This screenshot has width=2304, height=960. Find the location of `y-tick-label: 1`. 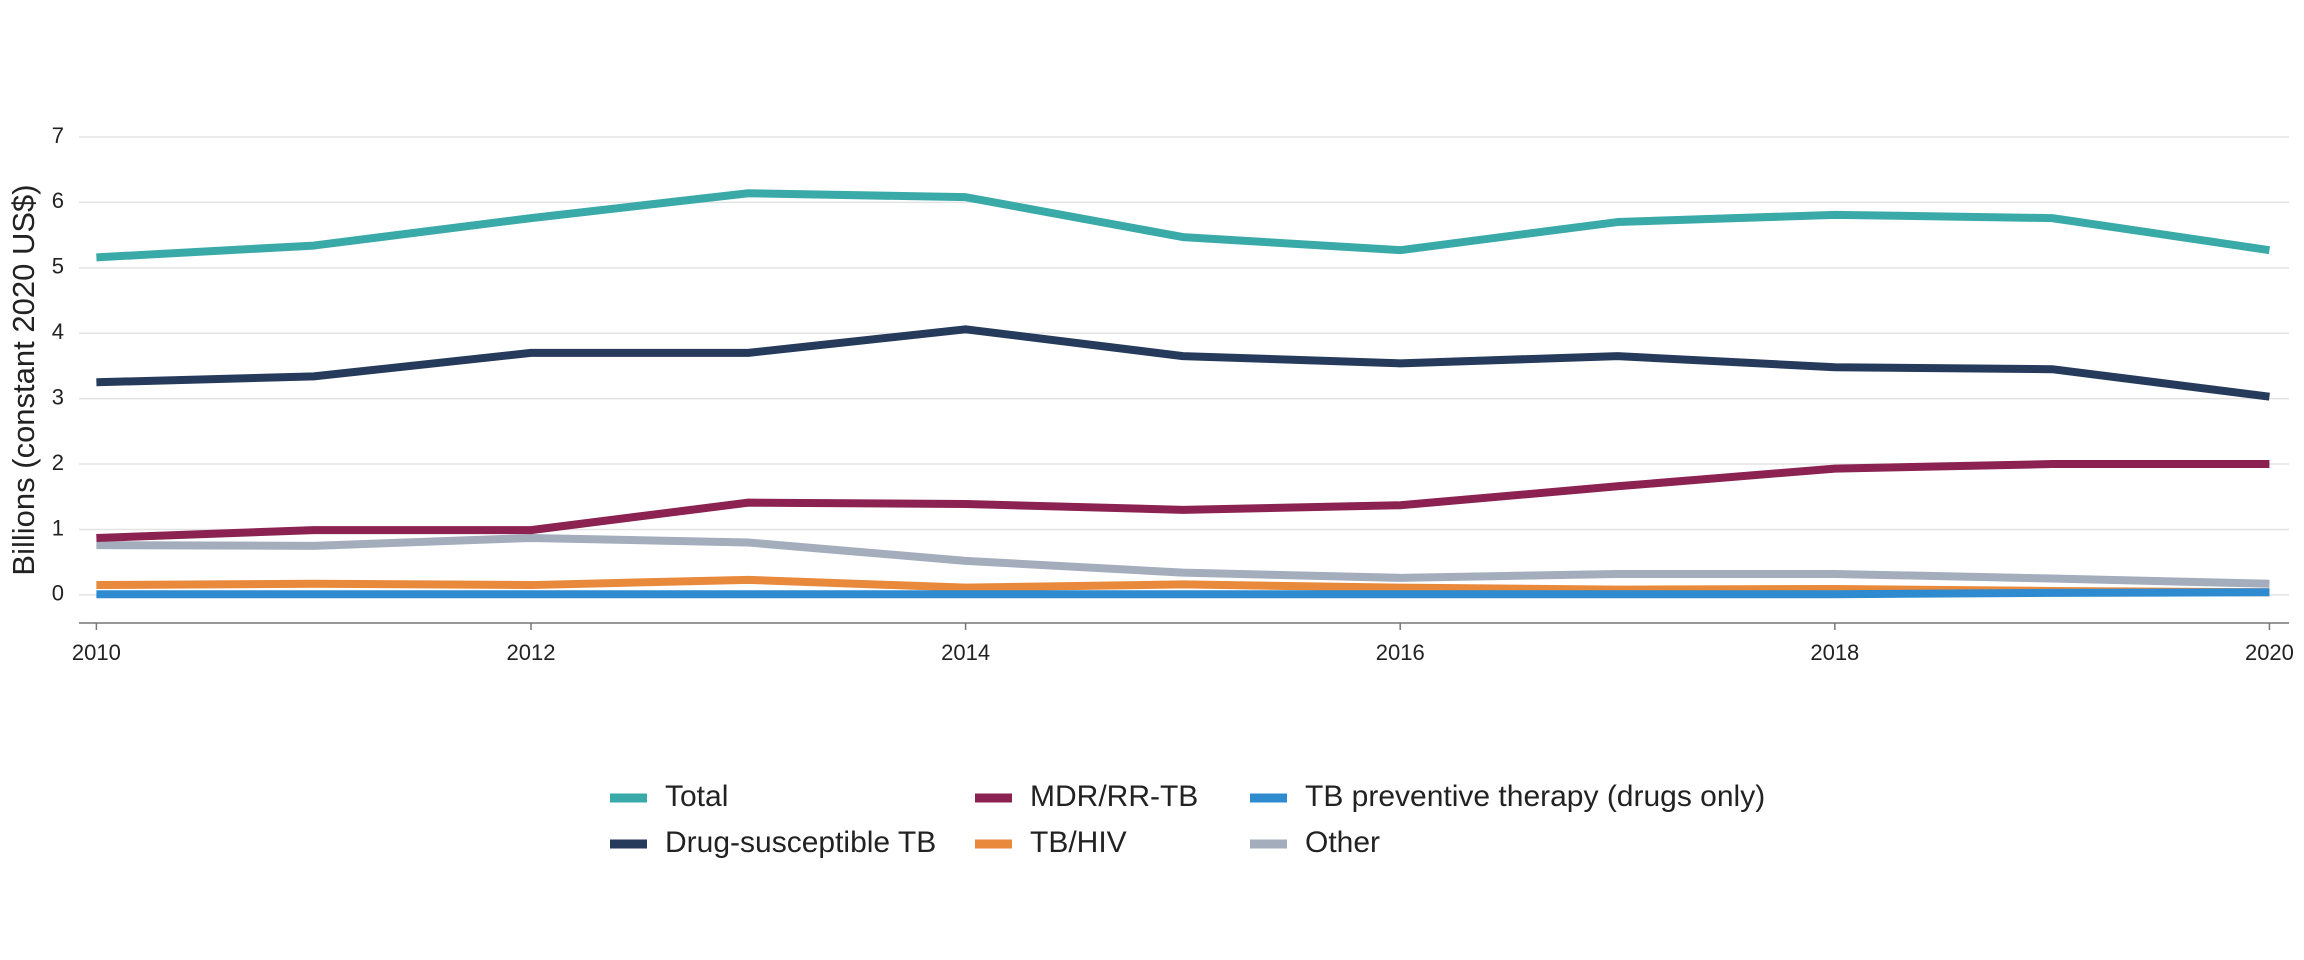

y-tick-label: 1 is located at coordinates (58, 527).